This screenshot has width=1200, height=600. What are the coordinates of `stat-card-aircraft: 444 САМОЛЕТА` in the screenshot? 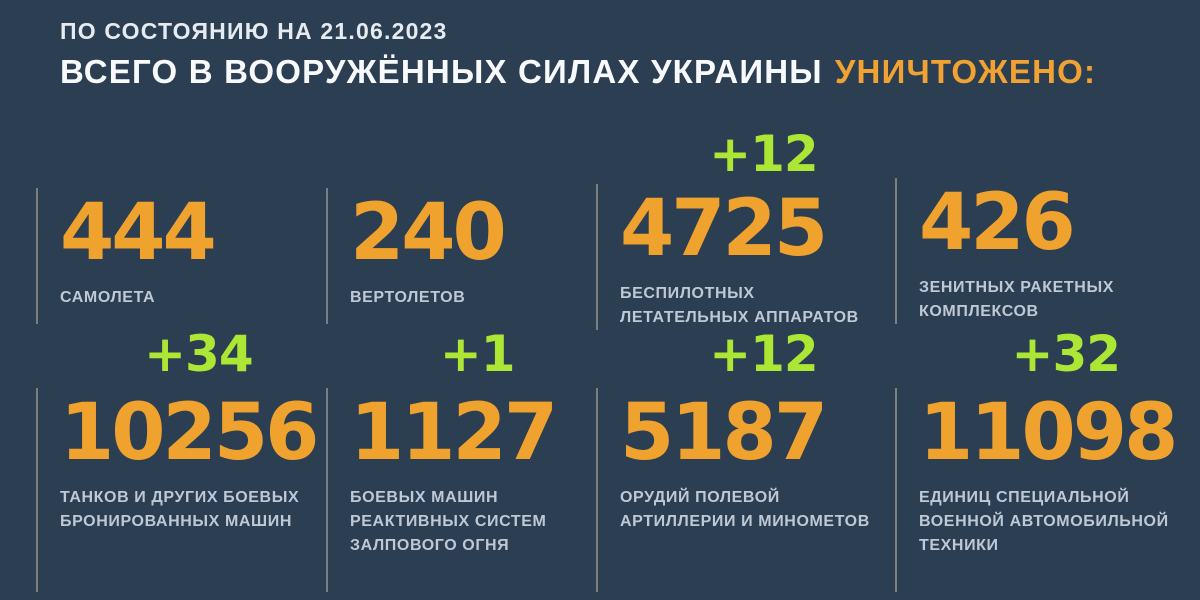 It's located at (181, 224).